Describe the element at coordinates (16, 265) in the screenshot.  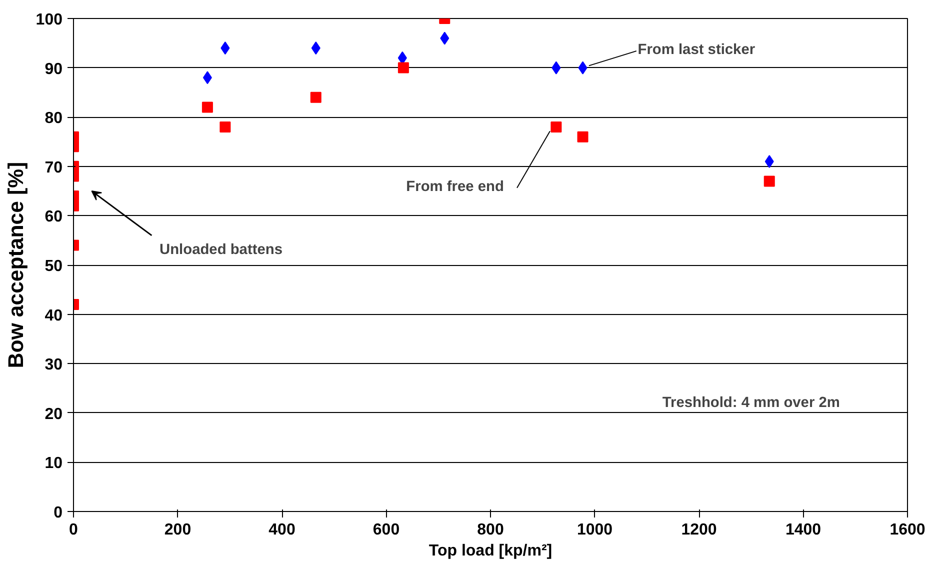
I see `y-axis-title: Bow acceptance [%]` at that location.